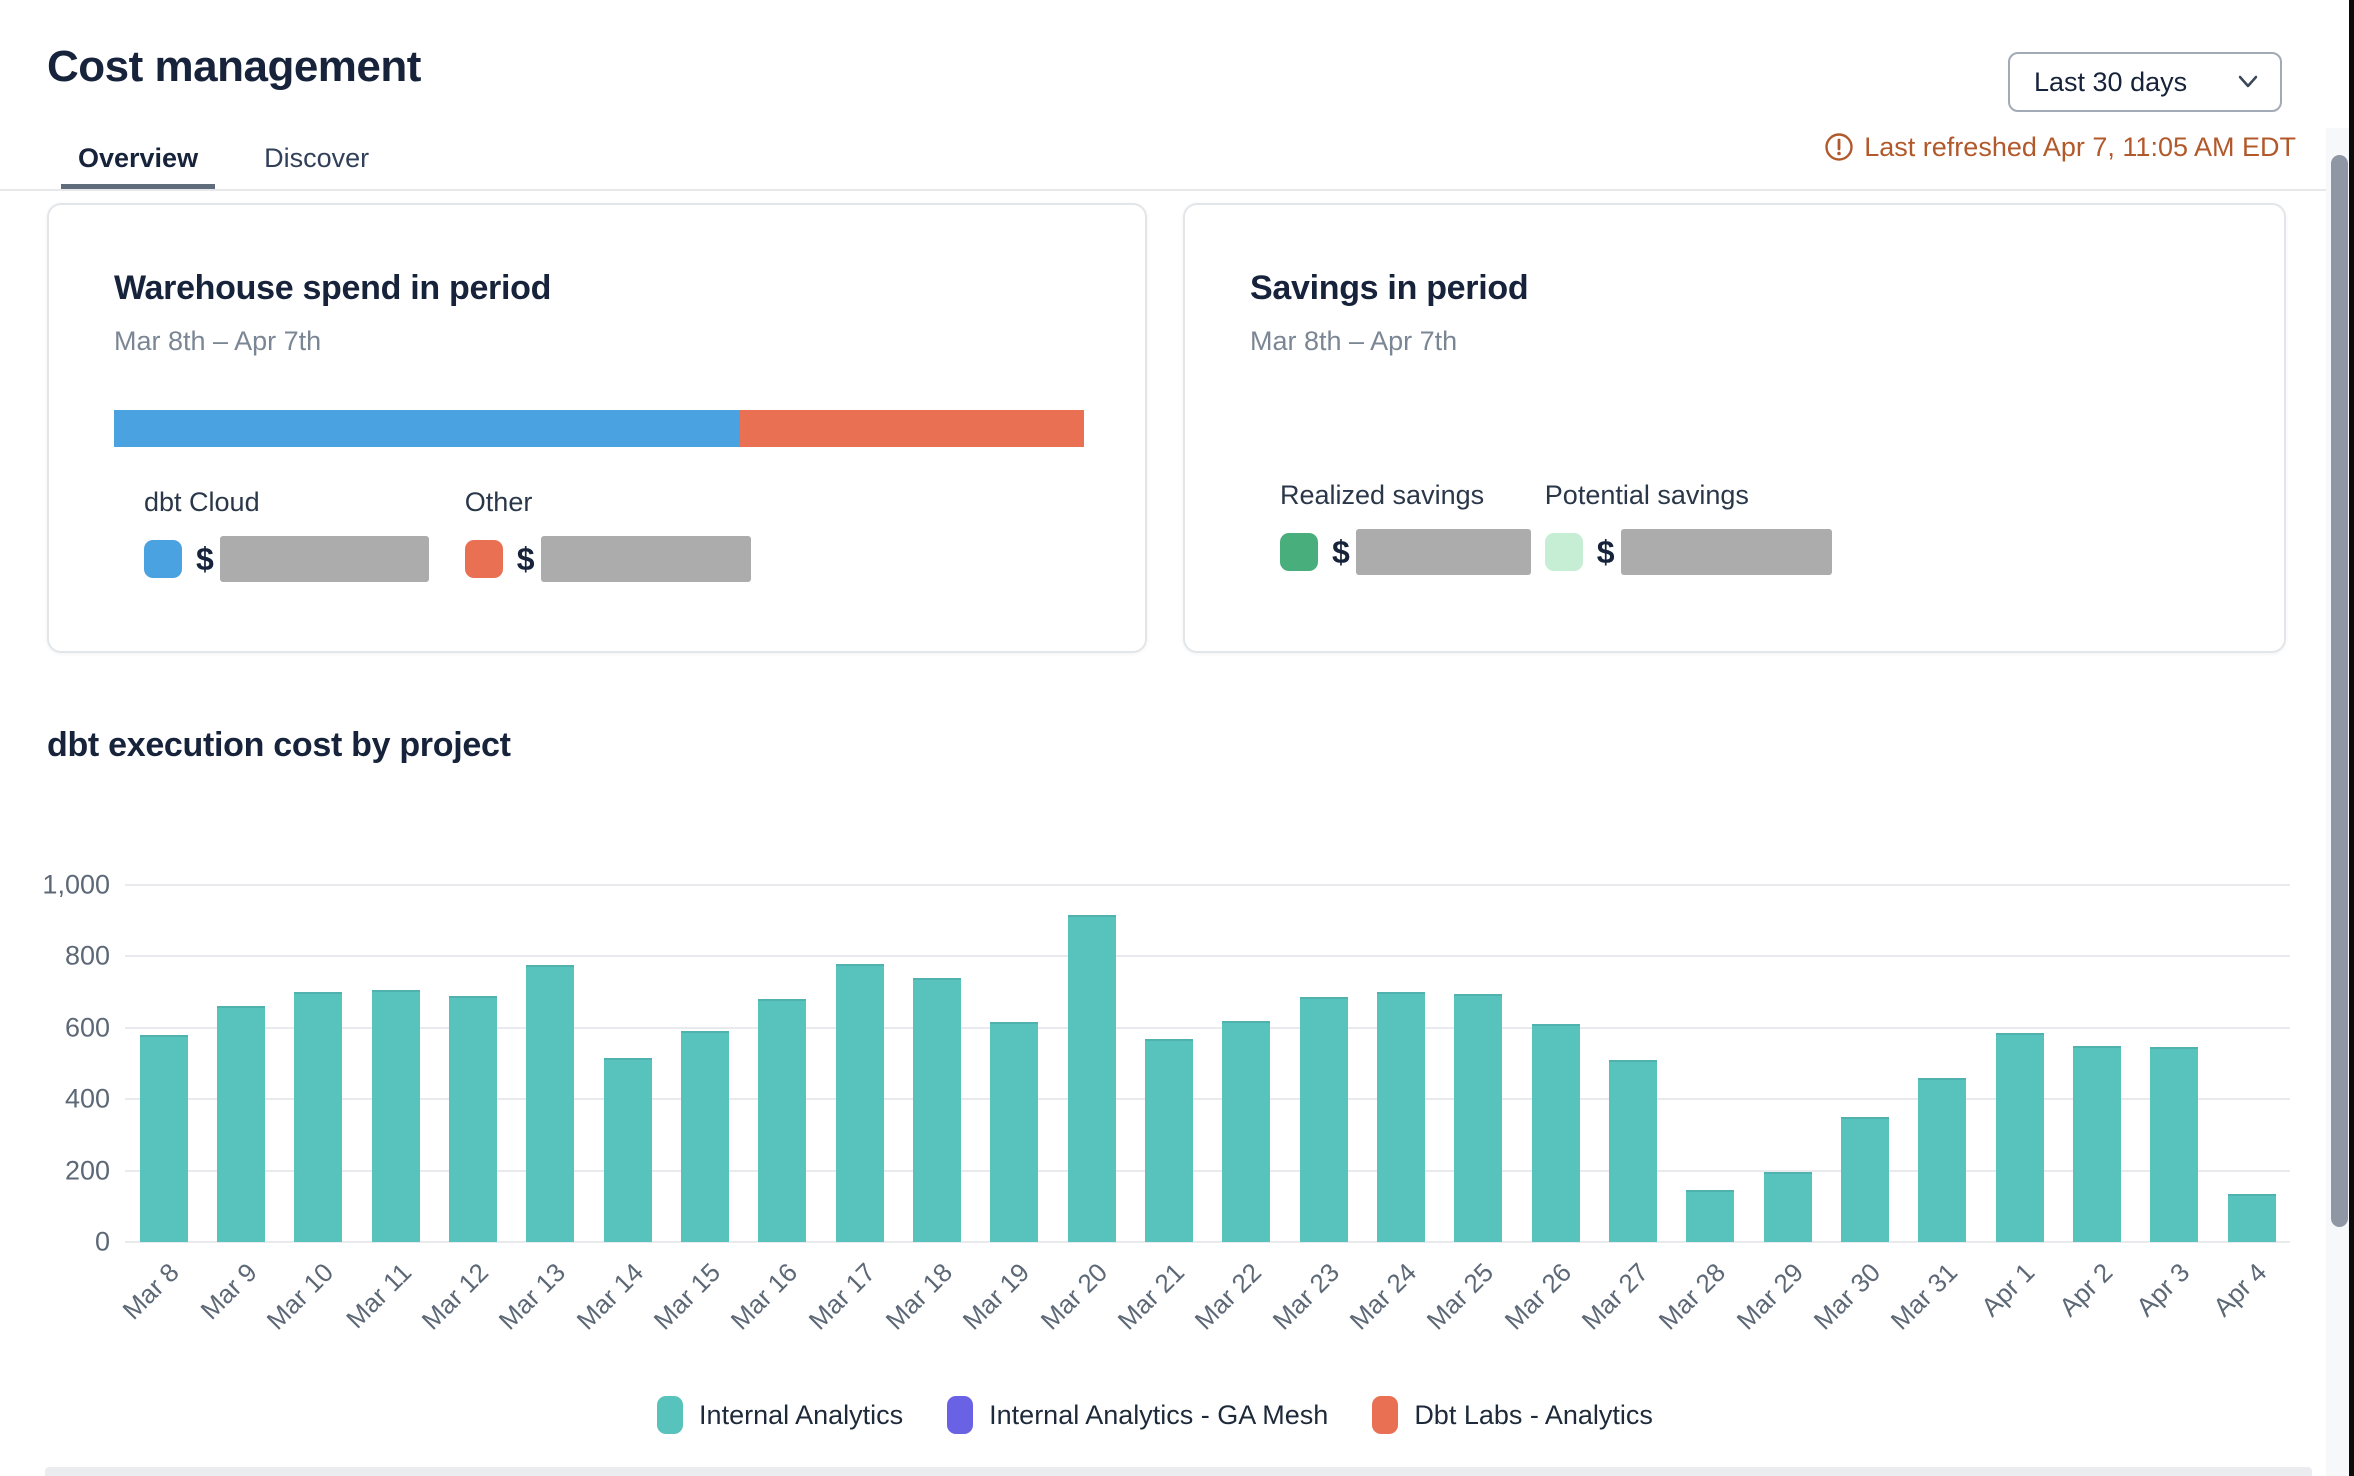 This screenshot has width=2354, height=1476. Describe the element at coordinates (607, 534) in the screenshot. I see `legend-item-other: Other $` at that location.